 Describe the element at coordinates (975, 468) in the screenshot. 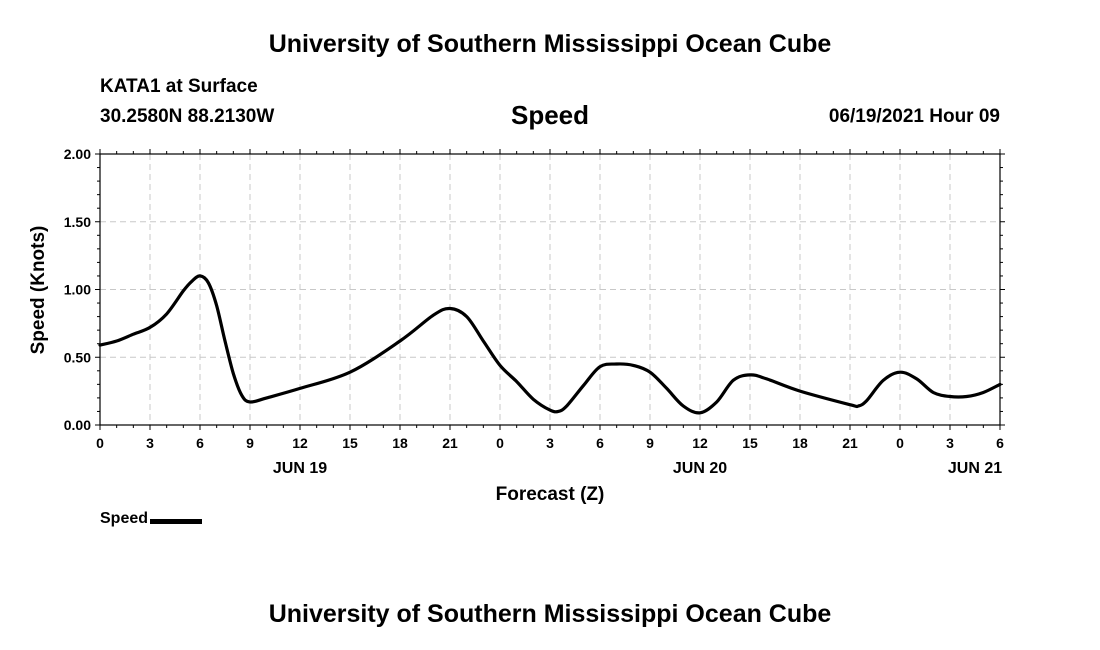

I see `date-label: JUN 21` at that location.